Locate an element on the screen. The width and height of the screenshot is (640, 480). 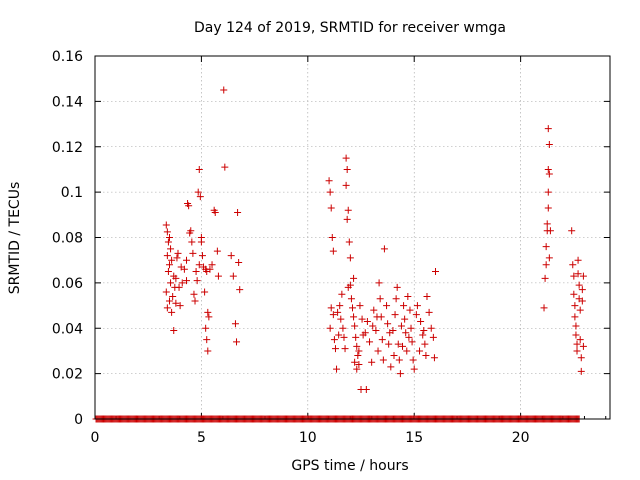
x-axis-label: GPS time / hours is located at coordinates (349, 466).